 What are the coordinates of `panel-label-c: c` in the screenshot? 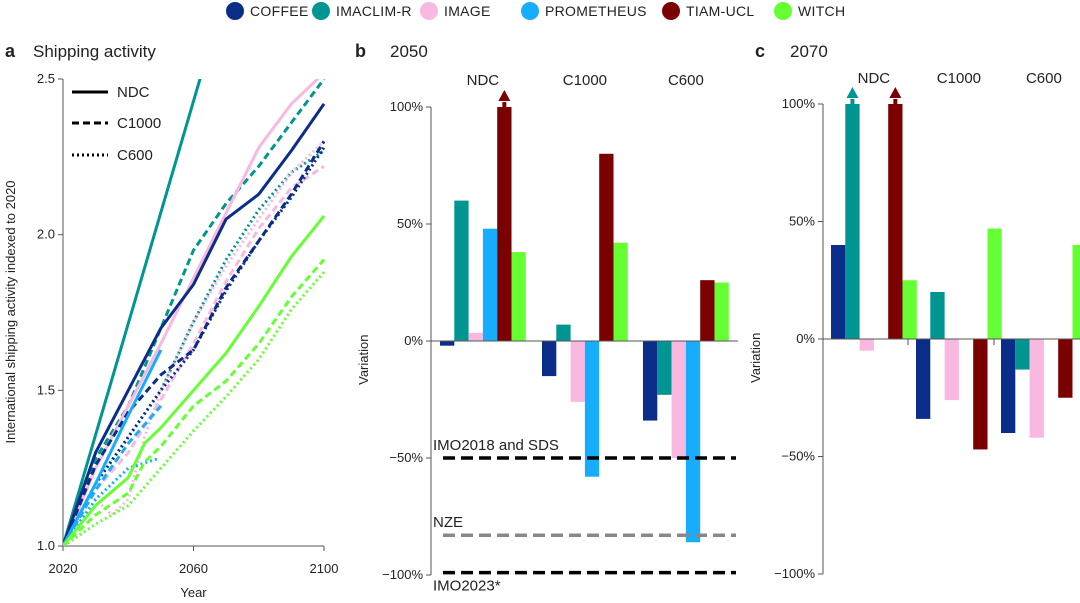 It's located at (760, 51).